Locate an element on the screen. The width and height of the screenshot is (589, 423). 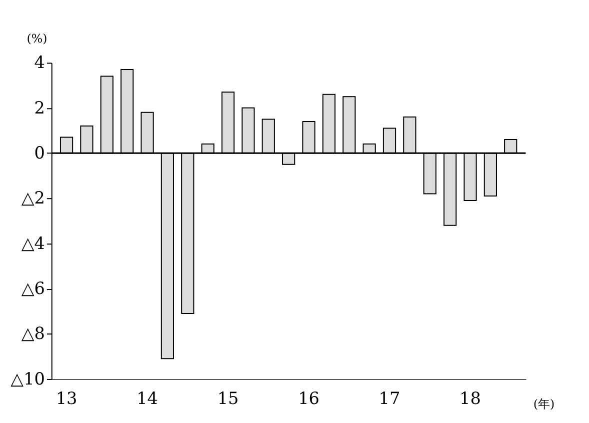
y-tick-label: 2 is located at coordinates (39, 107).